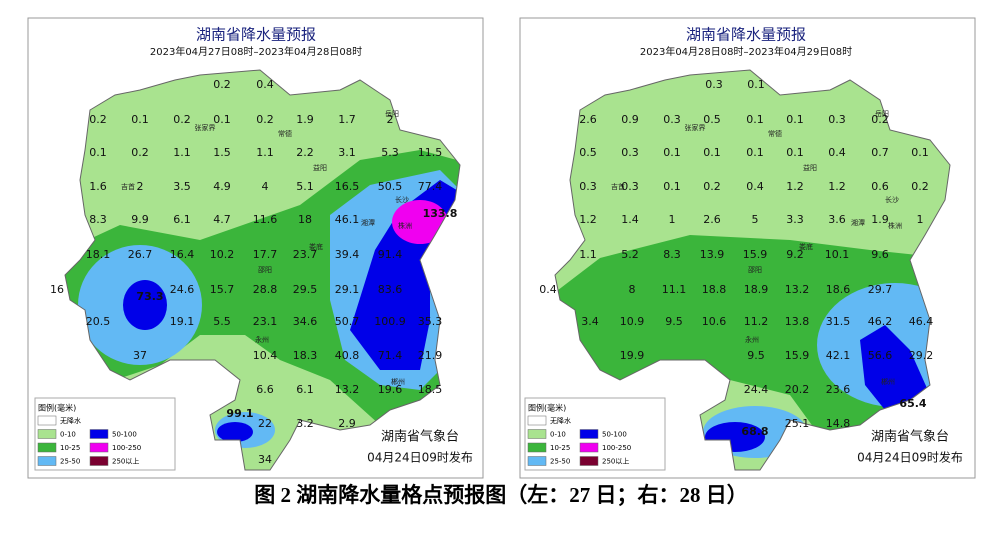  What do you see at coordinates (390, 186) in the screenshot?
I see `rain-value: 50.5` at bounding box center [390, 186].